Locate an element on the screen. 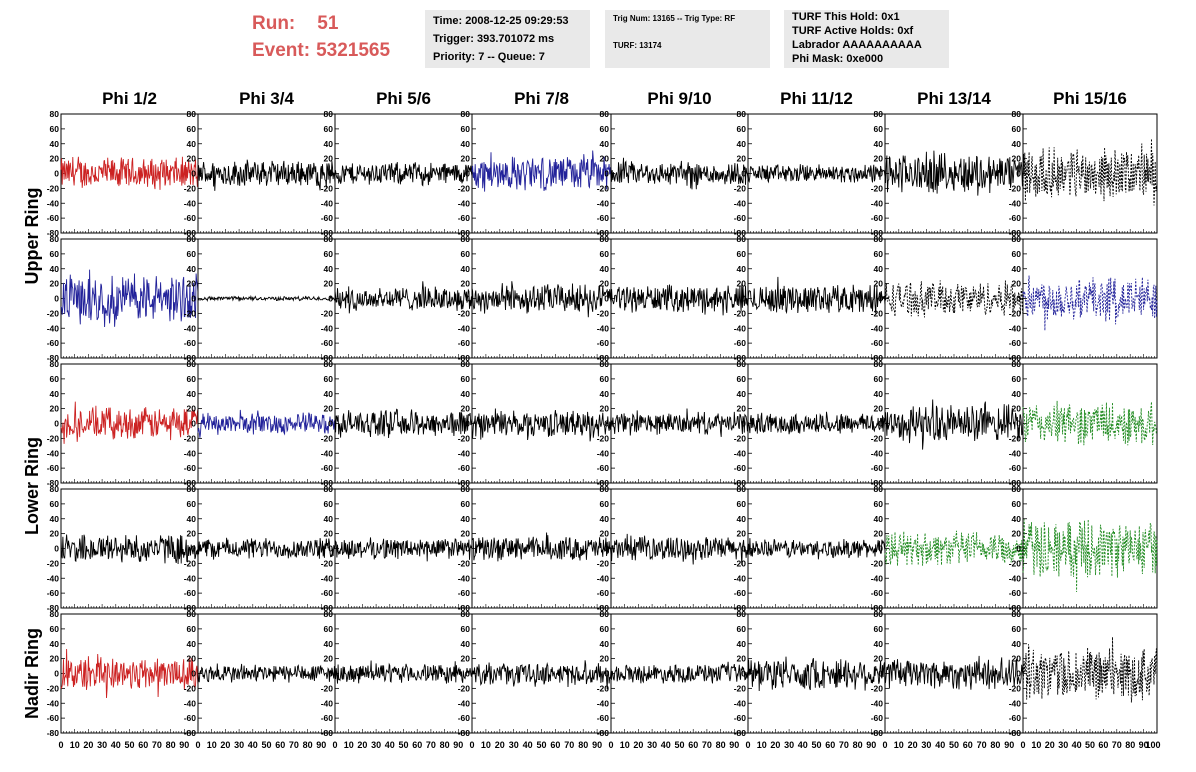 The height and width of the screenshot is (772, 1196). column-header: Phi 5/6 is located at coordinates (403, 98).